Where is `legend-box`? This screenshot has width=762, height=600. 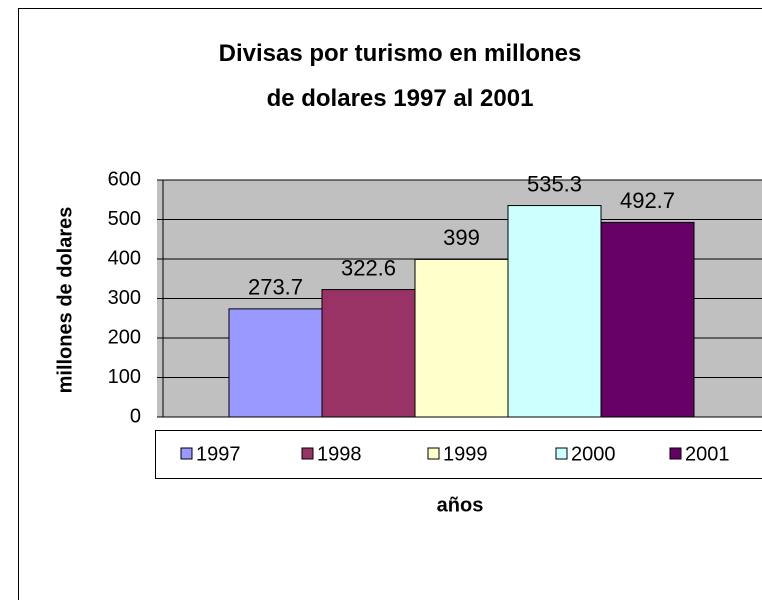 legend-box is located at coordinates (458, 454).